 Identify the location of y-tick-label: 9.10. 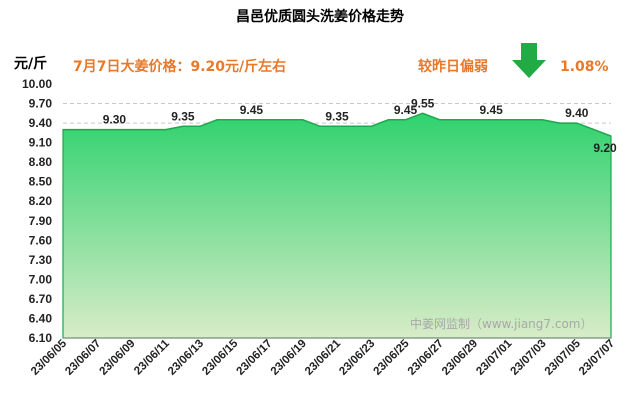
(41, 143).